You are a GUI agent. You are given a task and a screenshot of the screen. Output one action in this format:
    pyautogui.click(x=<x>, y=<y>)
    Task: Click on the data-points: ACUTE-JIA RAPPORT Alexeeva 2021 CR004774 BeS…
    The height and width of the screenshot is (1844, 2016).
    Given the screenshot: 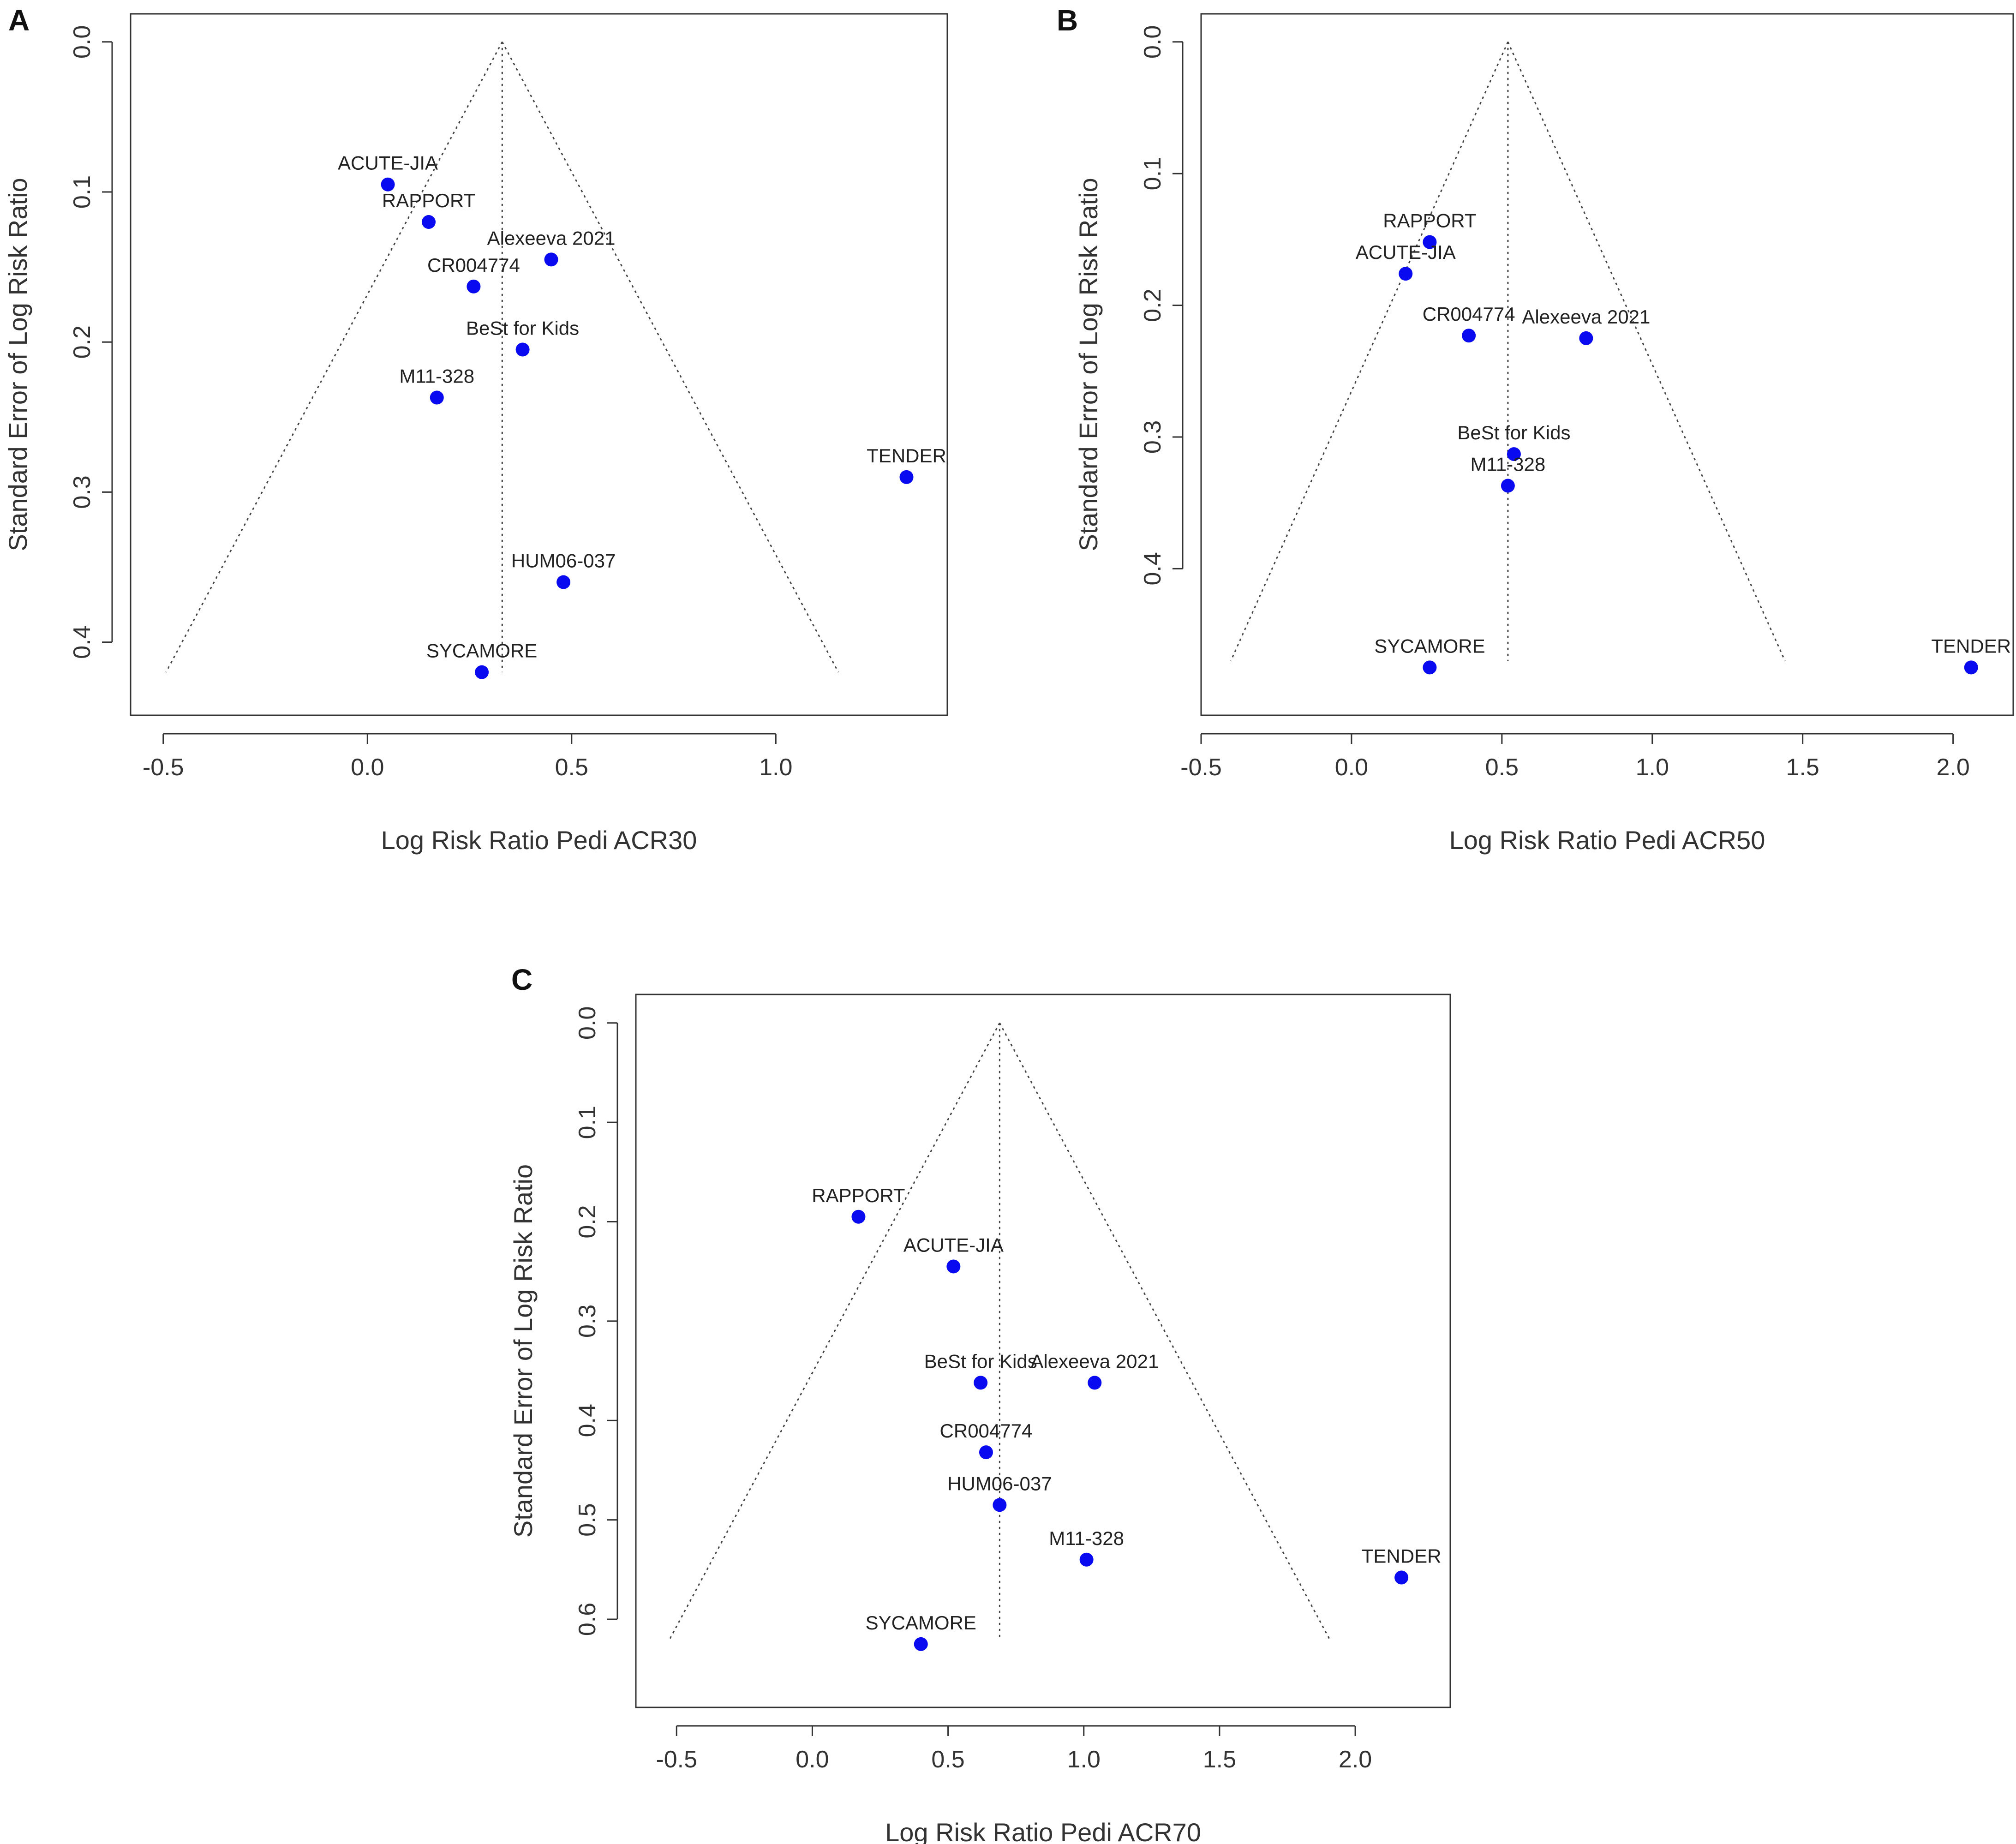 What is the action you would take?
    pyautogui.click(x=642, y=415)
    